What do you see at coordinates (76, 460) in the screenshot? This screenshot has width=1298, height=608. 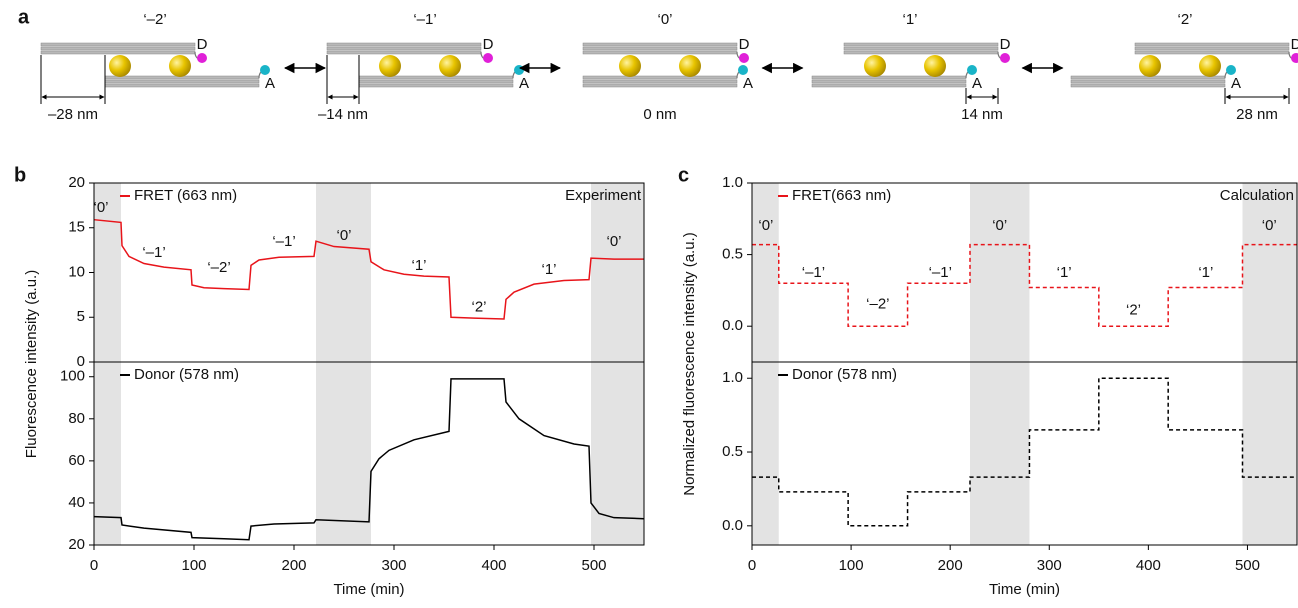 I see `y-tick-label: 60` at bounding box center [76, 460].